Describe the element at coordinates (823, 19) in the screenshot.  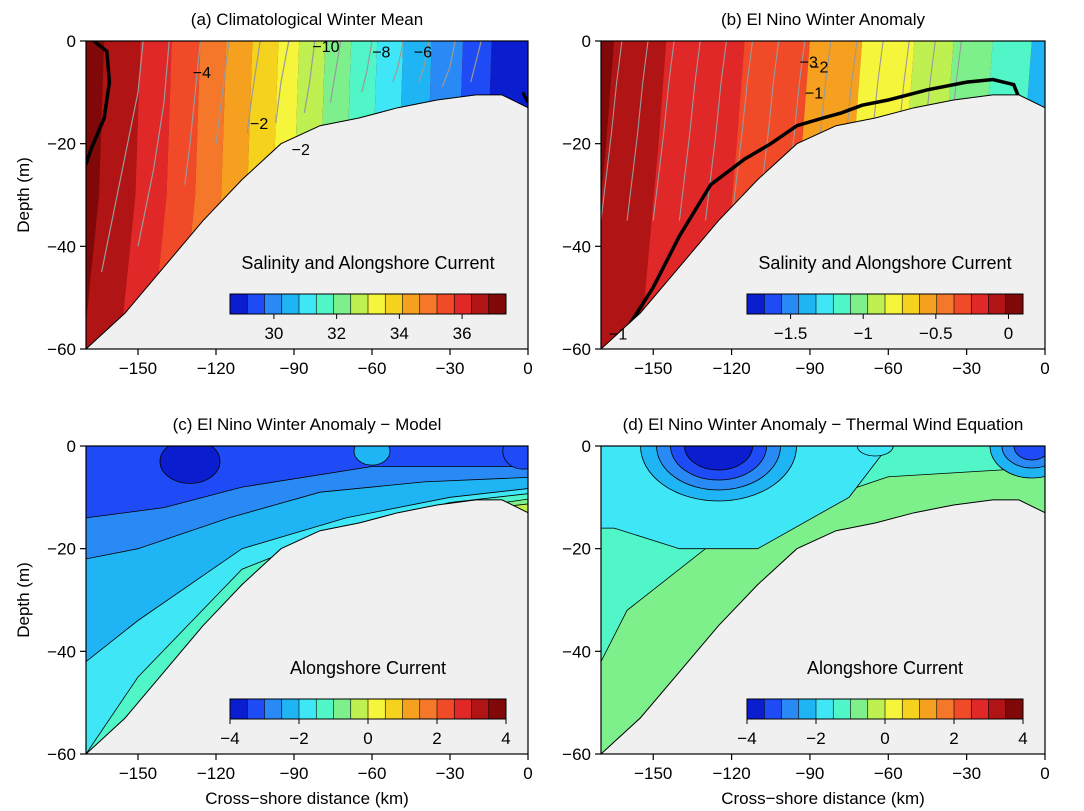
I see `panel-title: (b) El Nino Winter Anomaly` at that location.